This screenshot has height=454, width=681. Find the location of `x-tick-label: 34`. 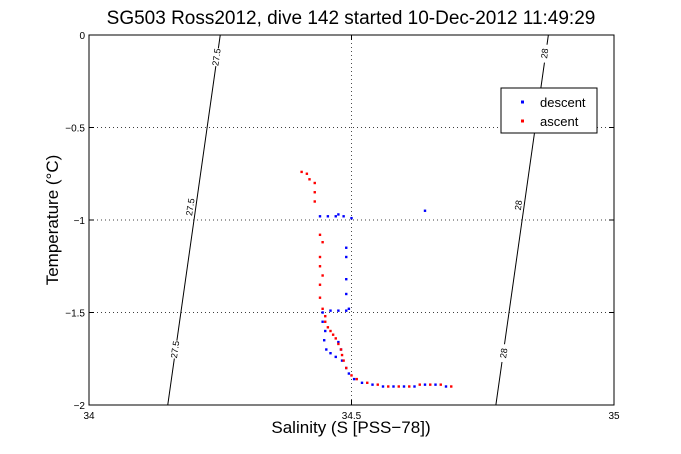

x-tick-label: 34 is located at coordinates (89, 416).